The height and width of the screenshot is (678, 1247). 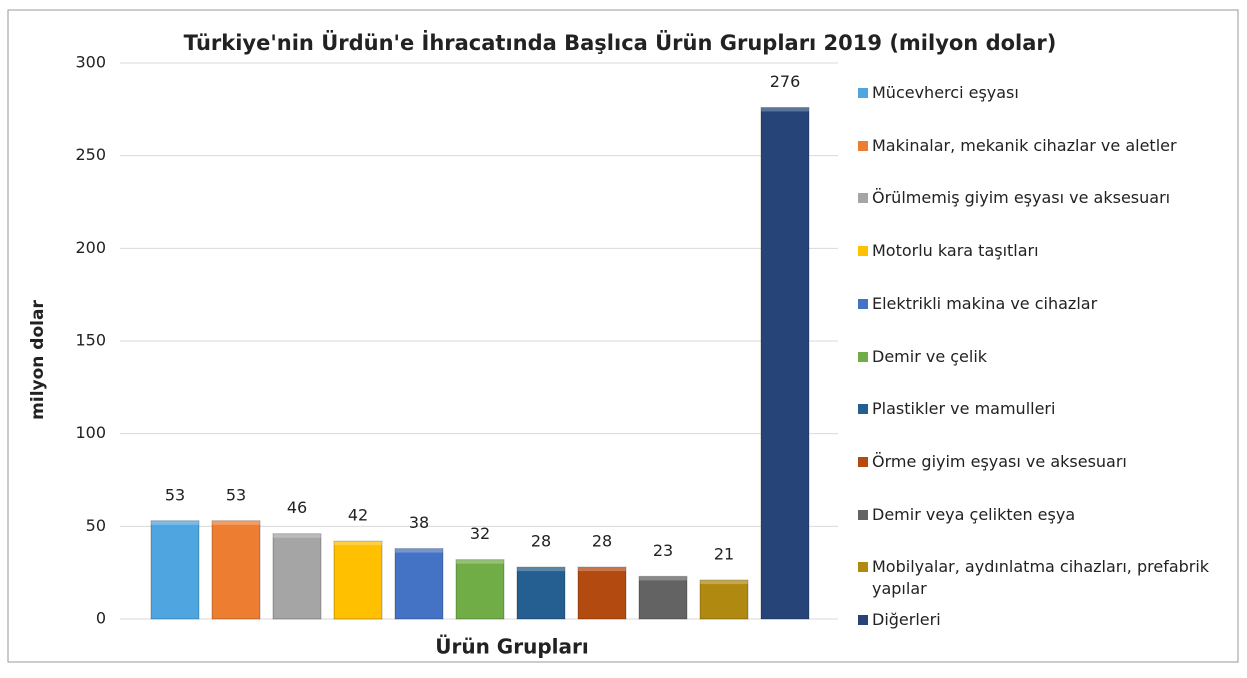 What do you see at coordinates (96, 525) in the screenshot?
I see `y-tick-label: 50` at bounding box center [96, 525].